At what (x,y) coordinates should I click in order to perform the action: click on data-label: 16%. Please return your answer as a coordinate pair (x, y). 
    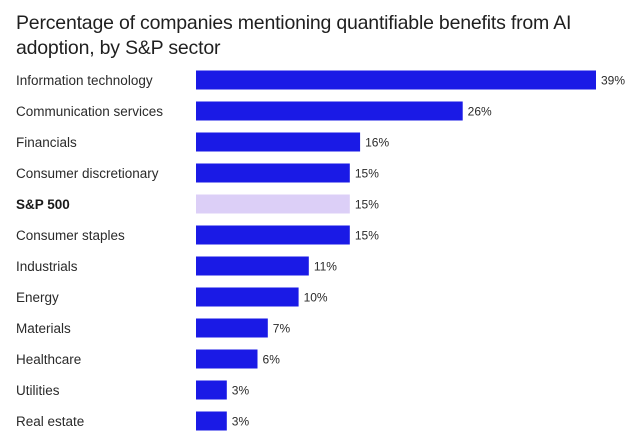
    Looking at the image, I should click on (377, 143).